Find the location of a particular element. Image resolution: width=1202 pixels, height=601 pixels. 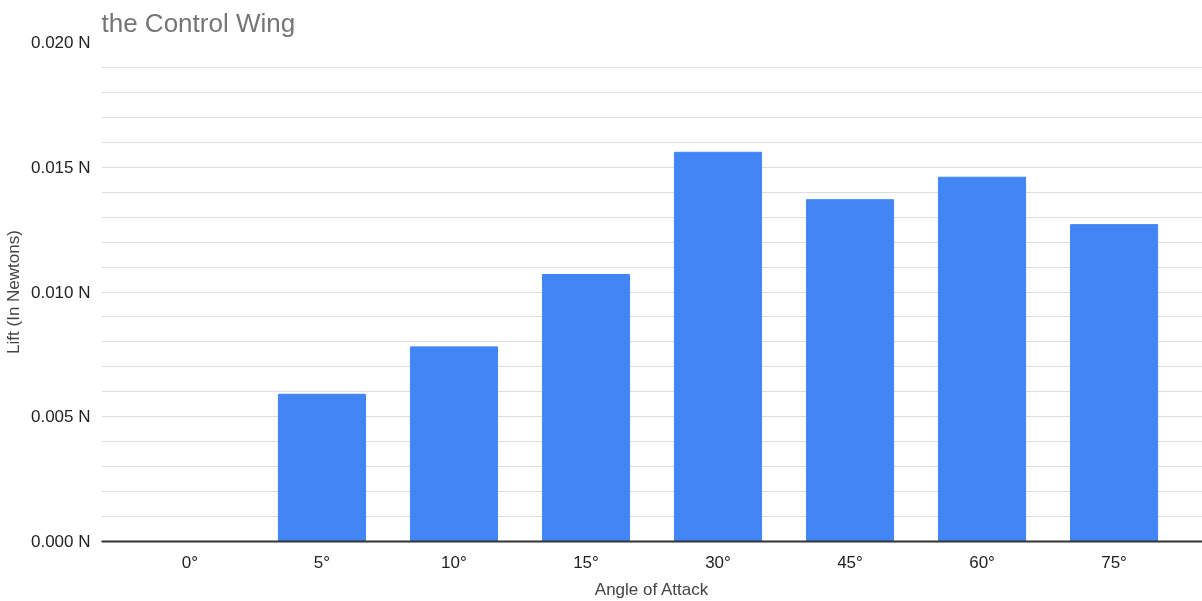

x-axis-title: Angle of Attack is located at coordinates (651, 589).